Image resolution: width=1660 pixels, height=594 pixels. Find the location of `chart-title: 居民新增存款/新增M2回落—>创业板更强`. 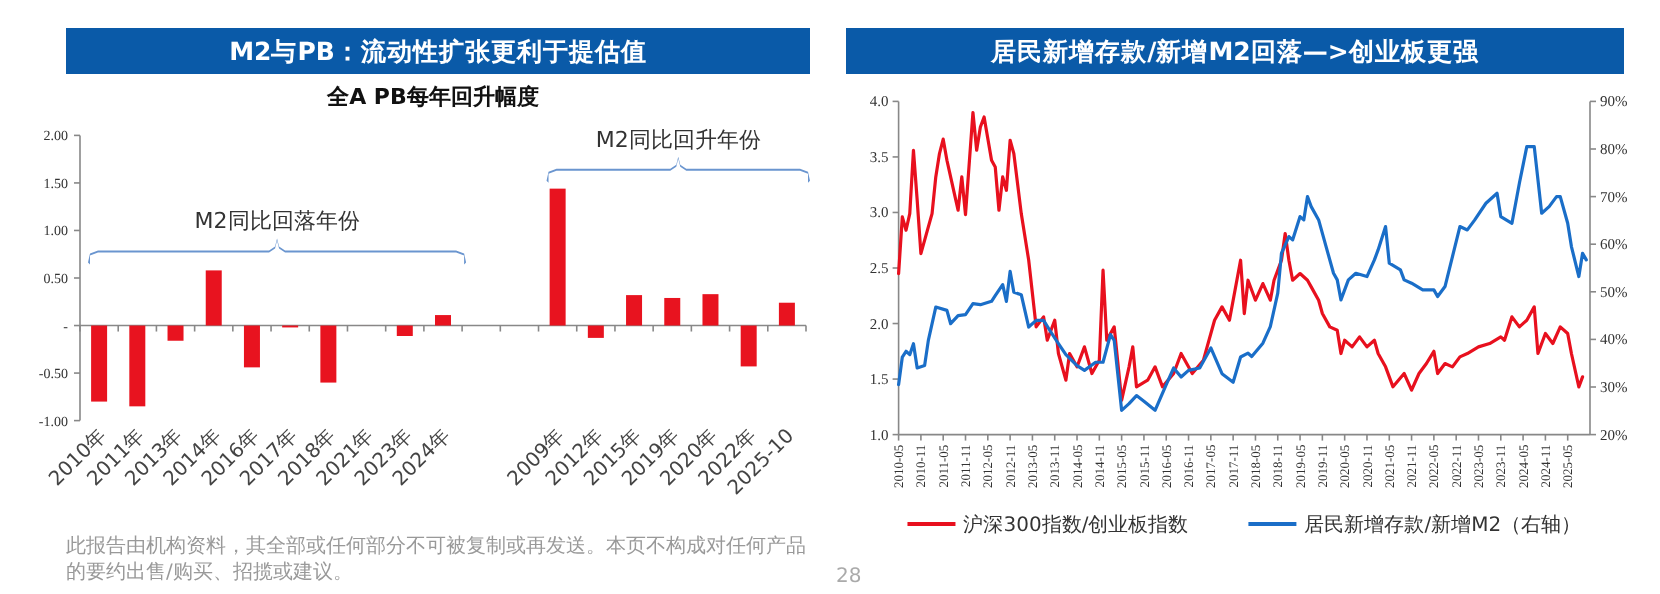

chart-title: 居民新增存款/新增M2回落—>创业板更强 is located at coordinates (1235, 51).